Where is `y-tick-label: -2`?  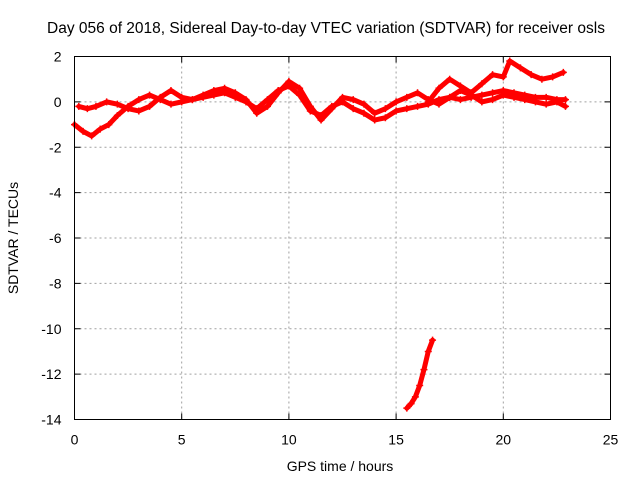 y-tick-label: -2 is located at coordinates (55, 147).